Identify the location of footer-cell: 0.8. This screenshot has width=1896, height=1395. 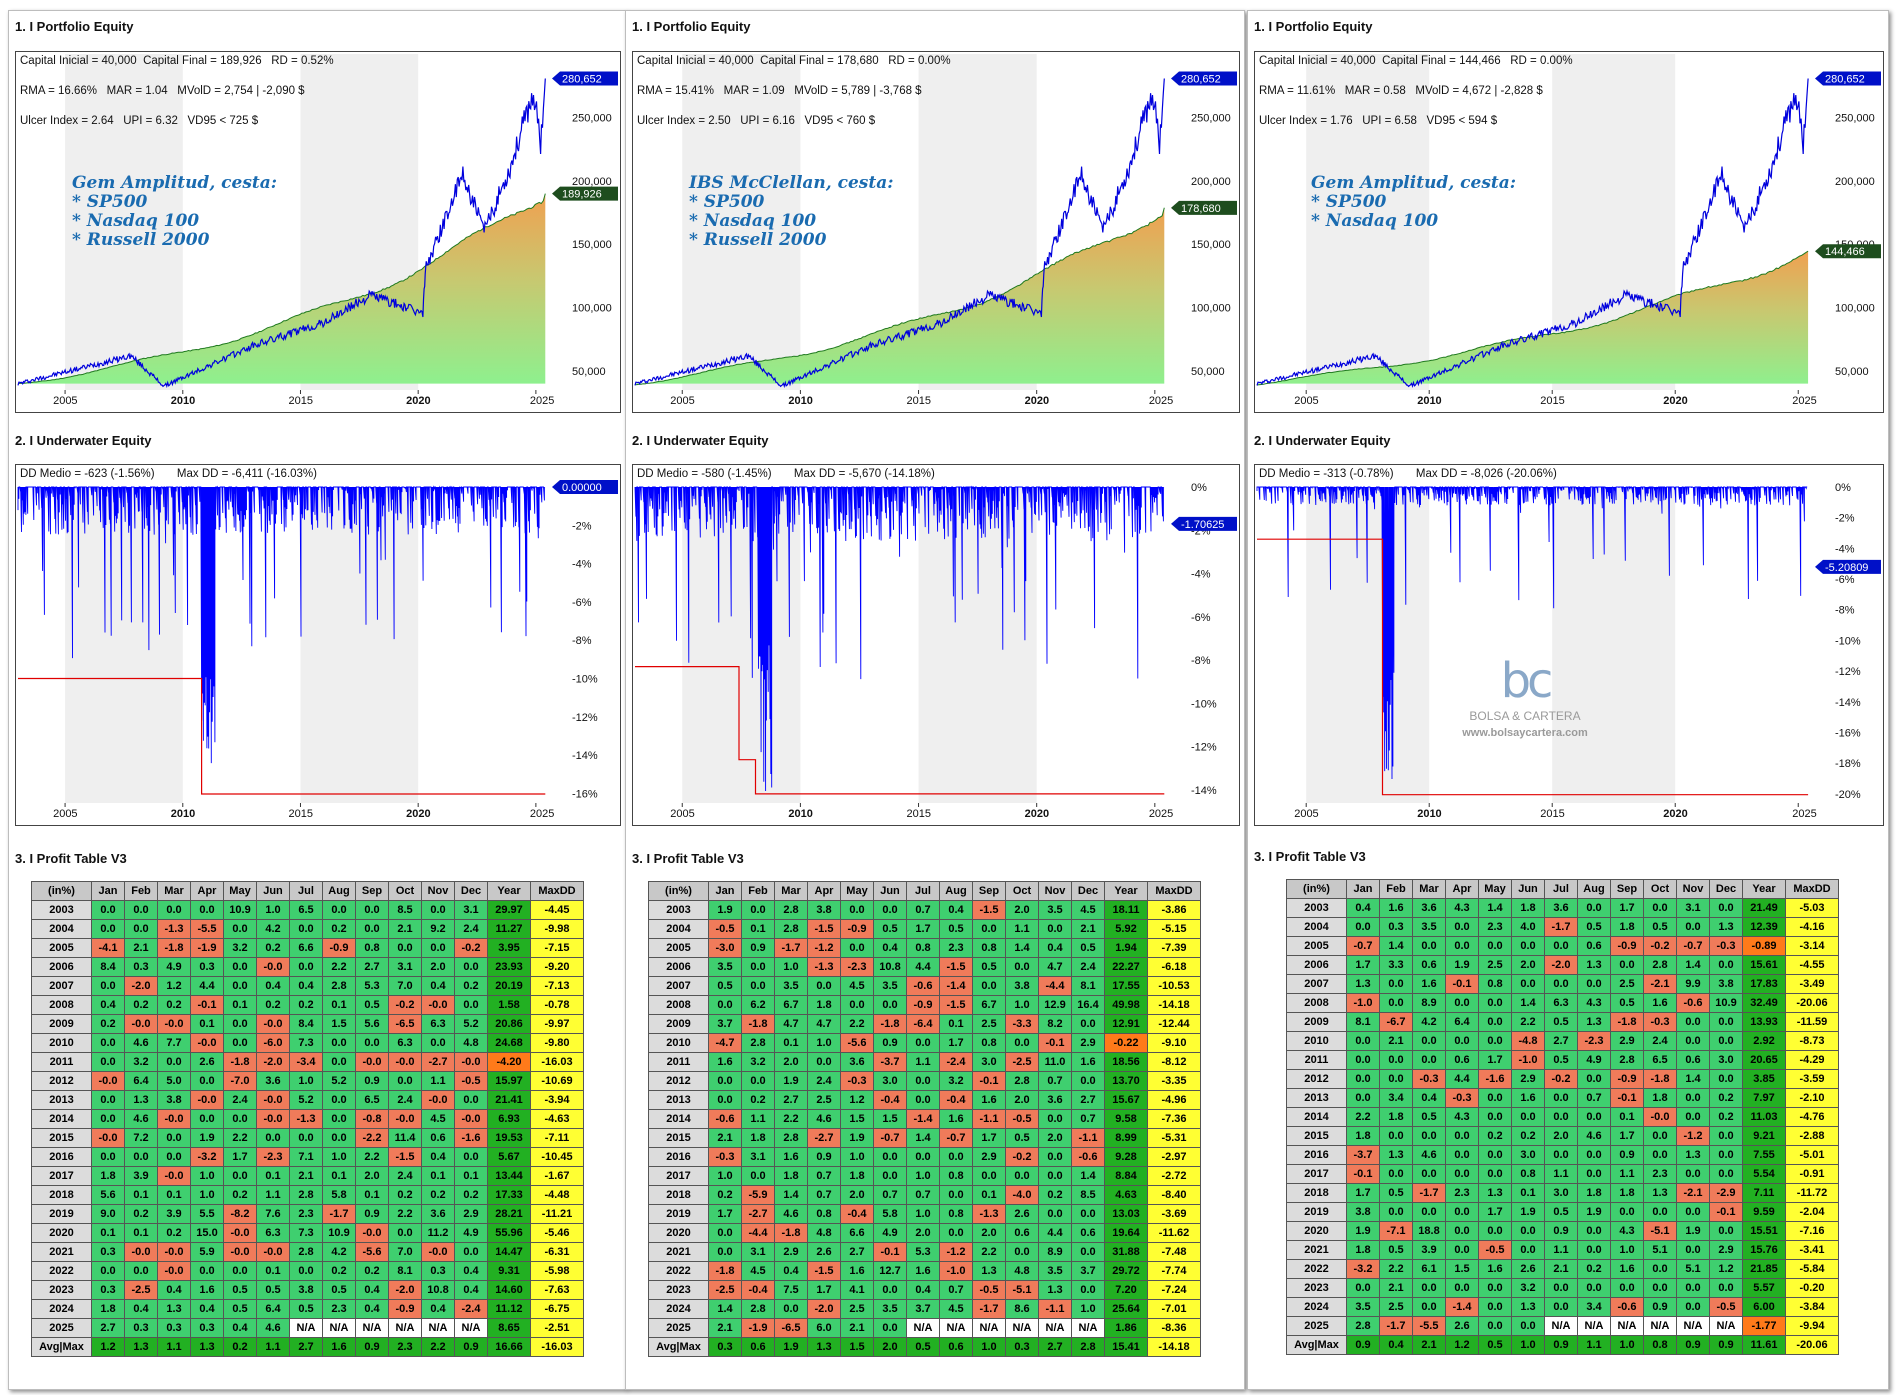
(1660, 1345).